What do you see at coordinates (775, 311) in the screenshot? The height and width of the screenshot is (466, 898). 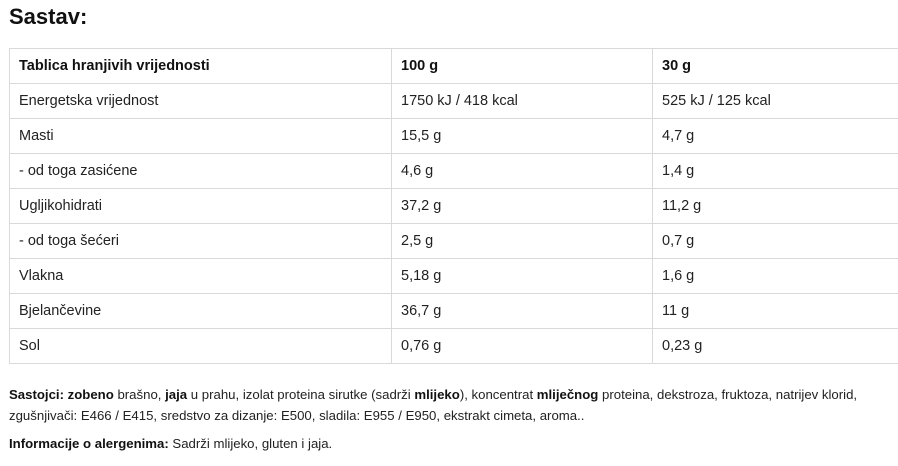 I see `value-30g: 11 g` at bounding box center [775, 311].